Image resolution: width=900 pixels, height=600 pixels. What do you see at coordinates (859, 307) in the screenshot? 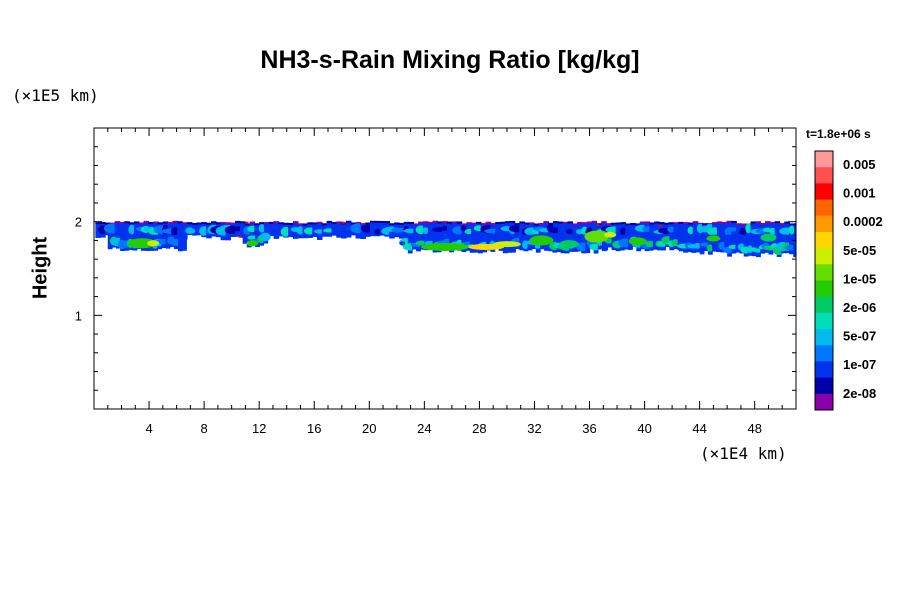
I see `colorbar-label: 2e-06` at bounding box center [859, 307].